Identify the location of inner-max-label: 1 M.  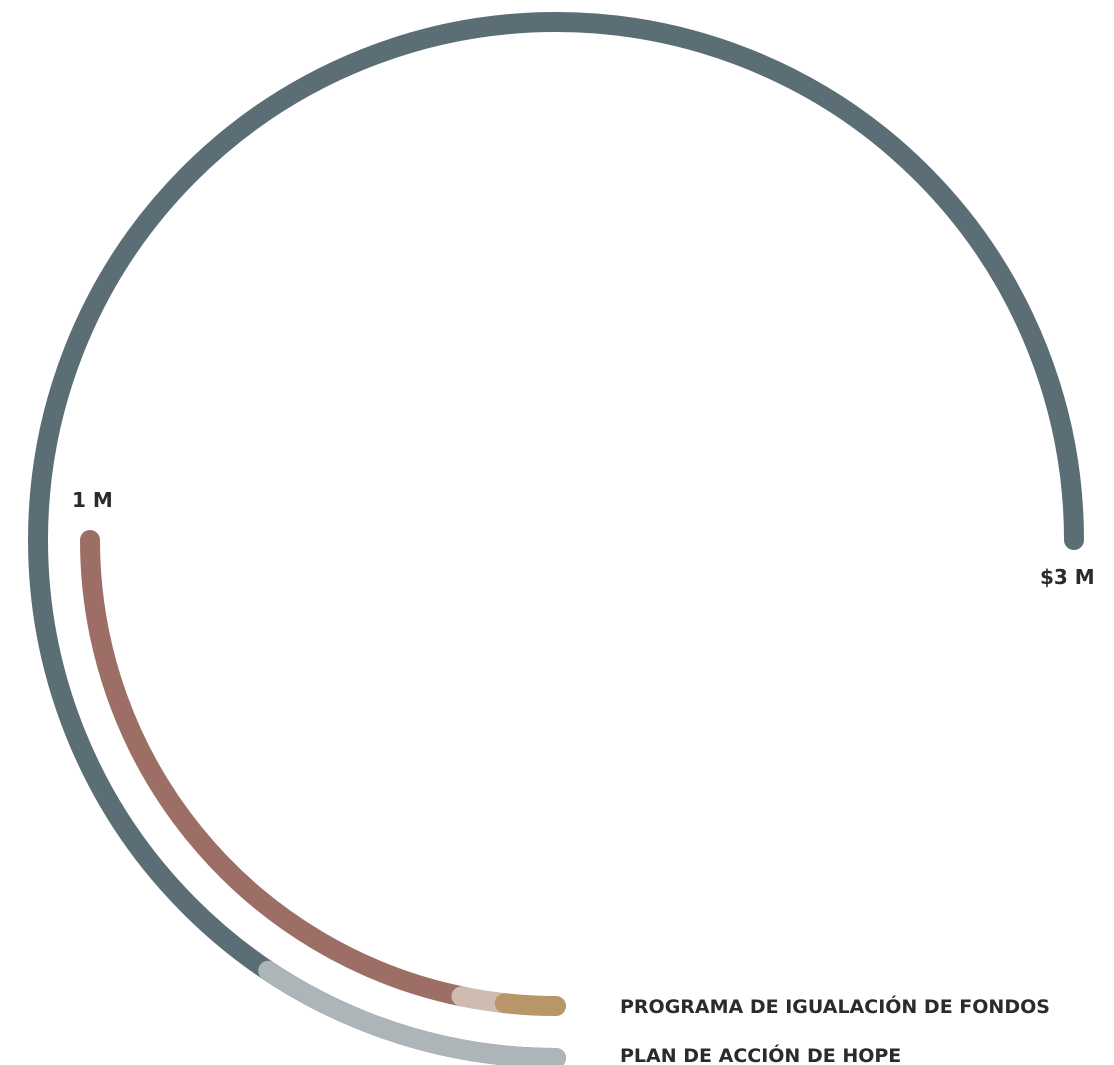
(92, 500).